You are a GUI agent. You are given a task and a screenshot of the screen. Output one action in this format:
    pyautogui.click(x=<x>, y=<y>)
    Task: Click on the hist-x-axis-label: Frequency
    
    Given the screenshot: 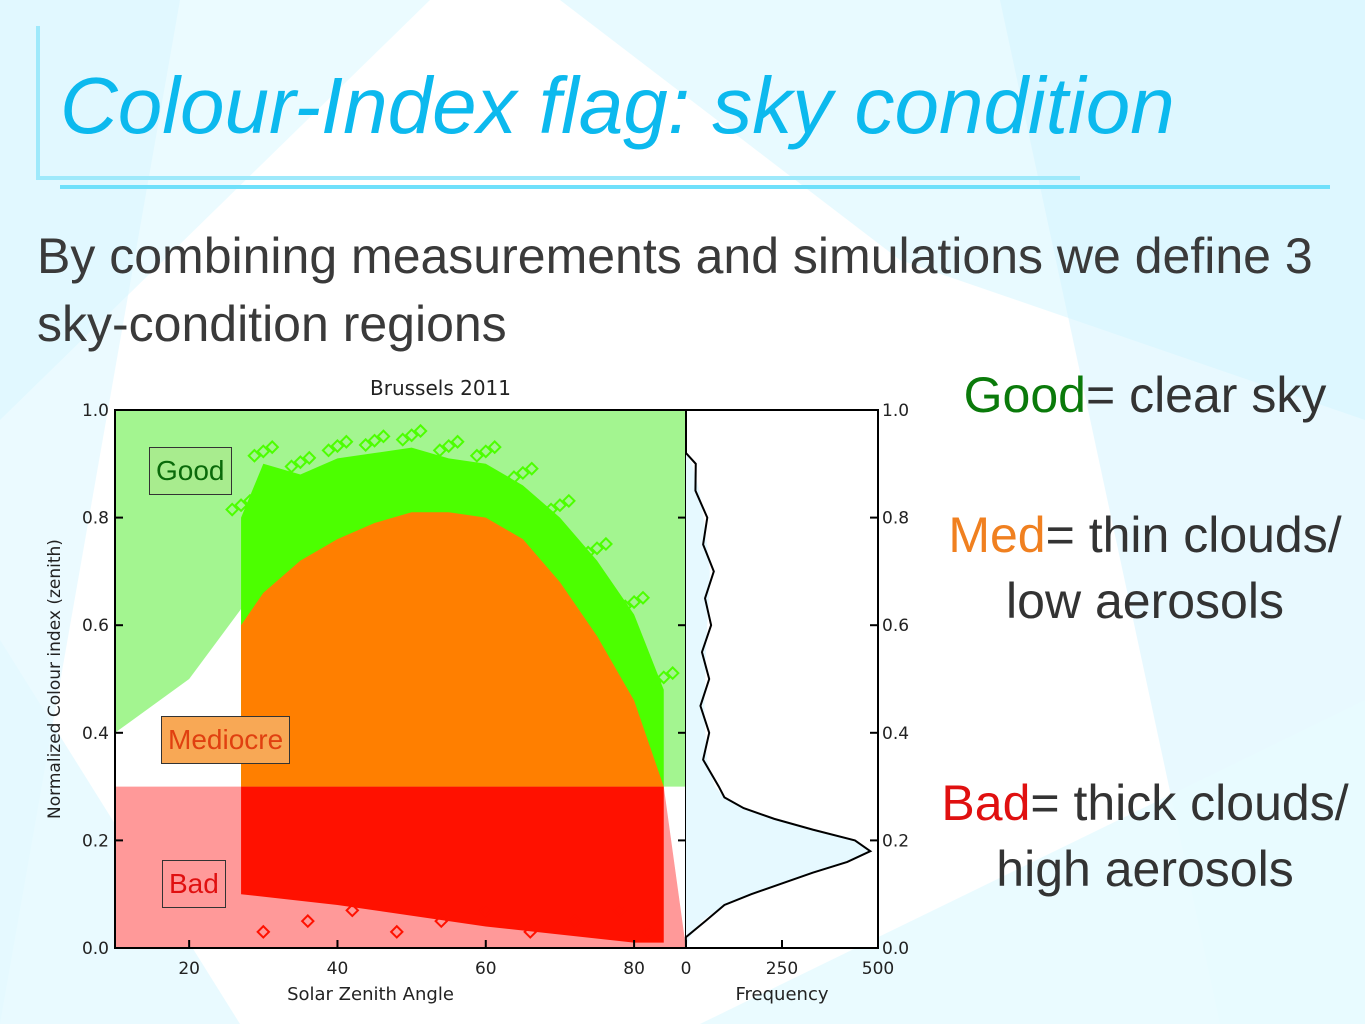 What is the action you would take?
    pyautogui.click(x=782, y=994)
    